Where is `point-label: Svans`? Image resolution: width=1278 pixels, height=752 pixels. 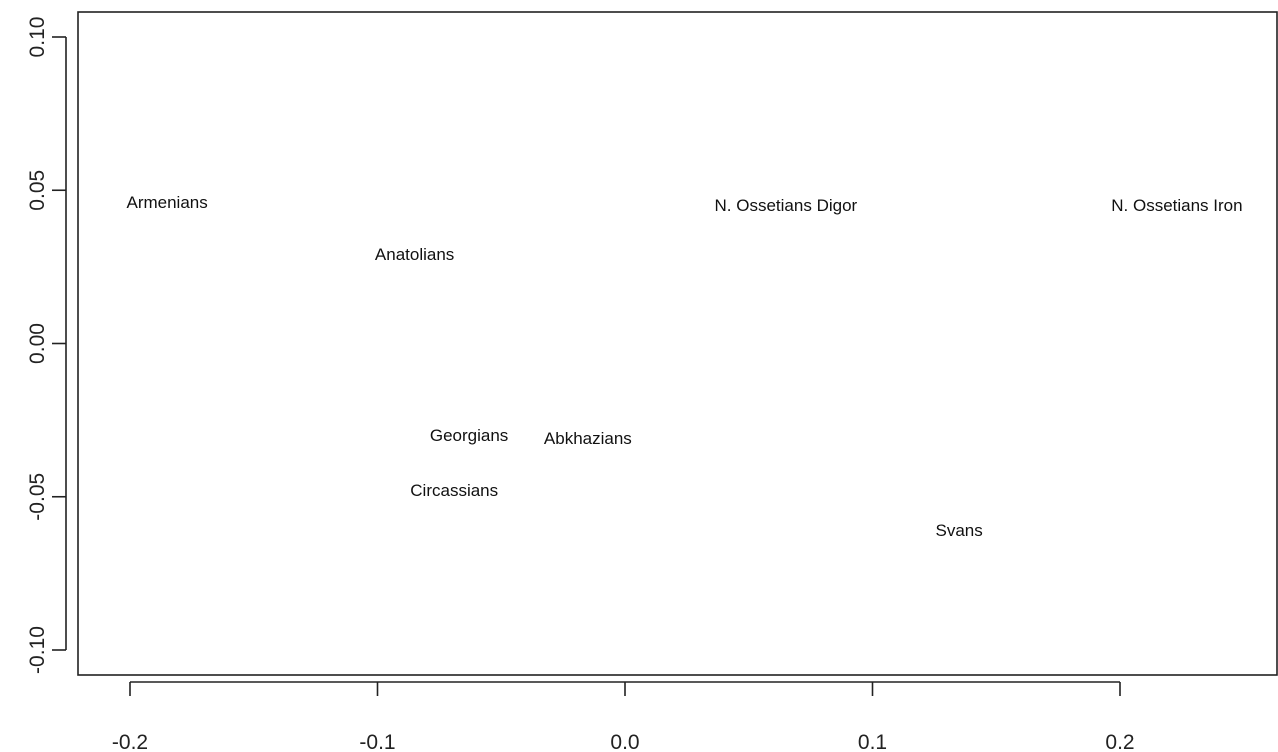
point-label: Svans is located at coordinates (959, 530).